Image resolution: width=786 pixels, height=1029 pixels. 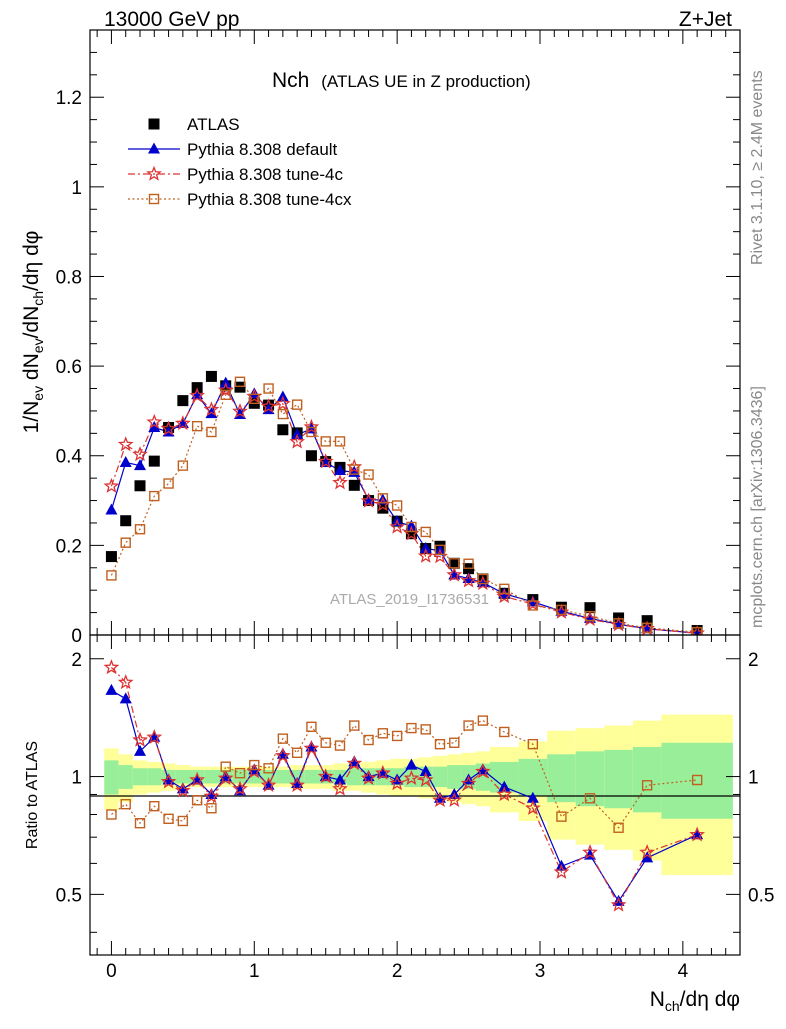 I want to click on legend-marker-pythia-8-308-default, so click(x=154, y=148).